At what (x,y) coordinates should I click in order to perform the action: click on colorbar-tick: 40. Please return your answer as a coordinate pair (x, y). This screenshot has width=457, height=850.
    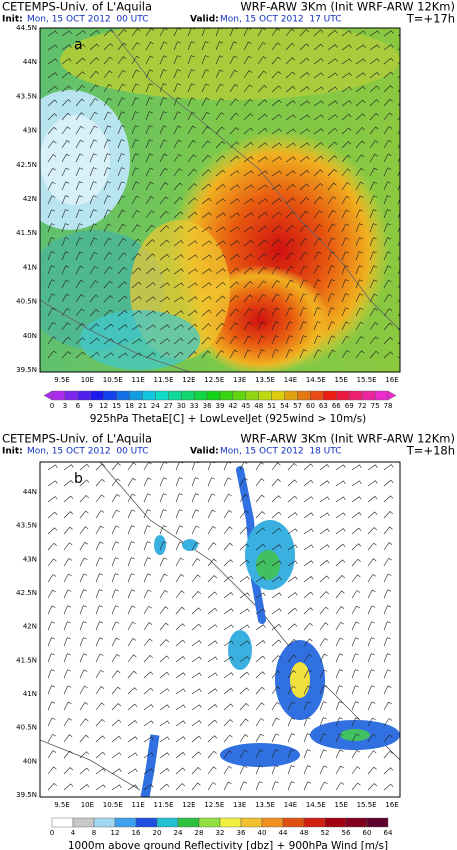
    Looking at the image, I should click on (262, 833).